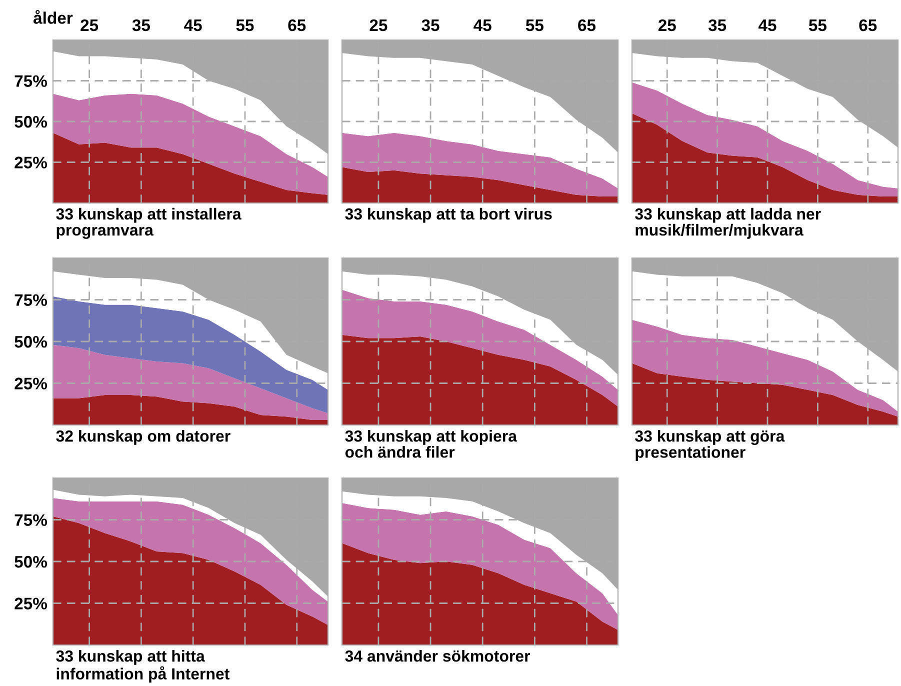  I want to click on text: 33 kunskap att göra presentationer, so click(710, 446).